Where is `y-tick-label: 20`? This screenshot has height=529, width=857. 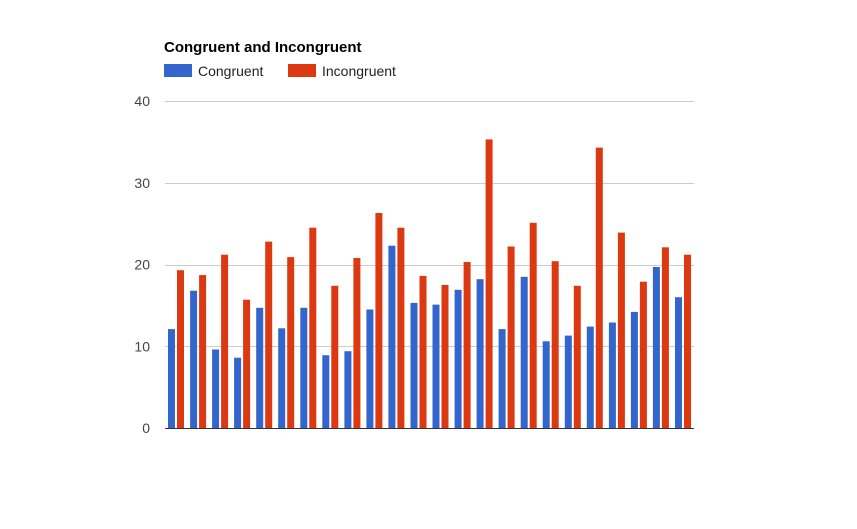
y-tick-label: 20 is located at coordinates (142, 265).